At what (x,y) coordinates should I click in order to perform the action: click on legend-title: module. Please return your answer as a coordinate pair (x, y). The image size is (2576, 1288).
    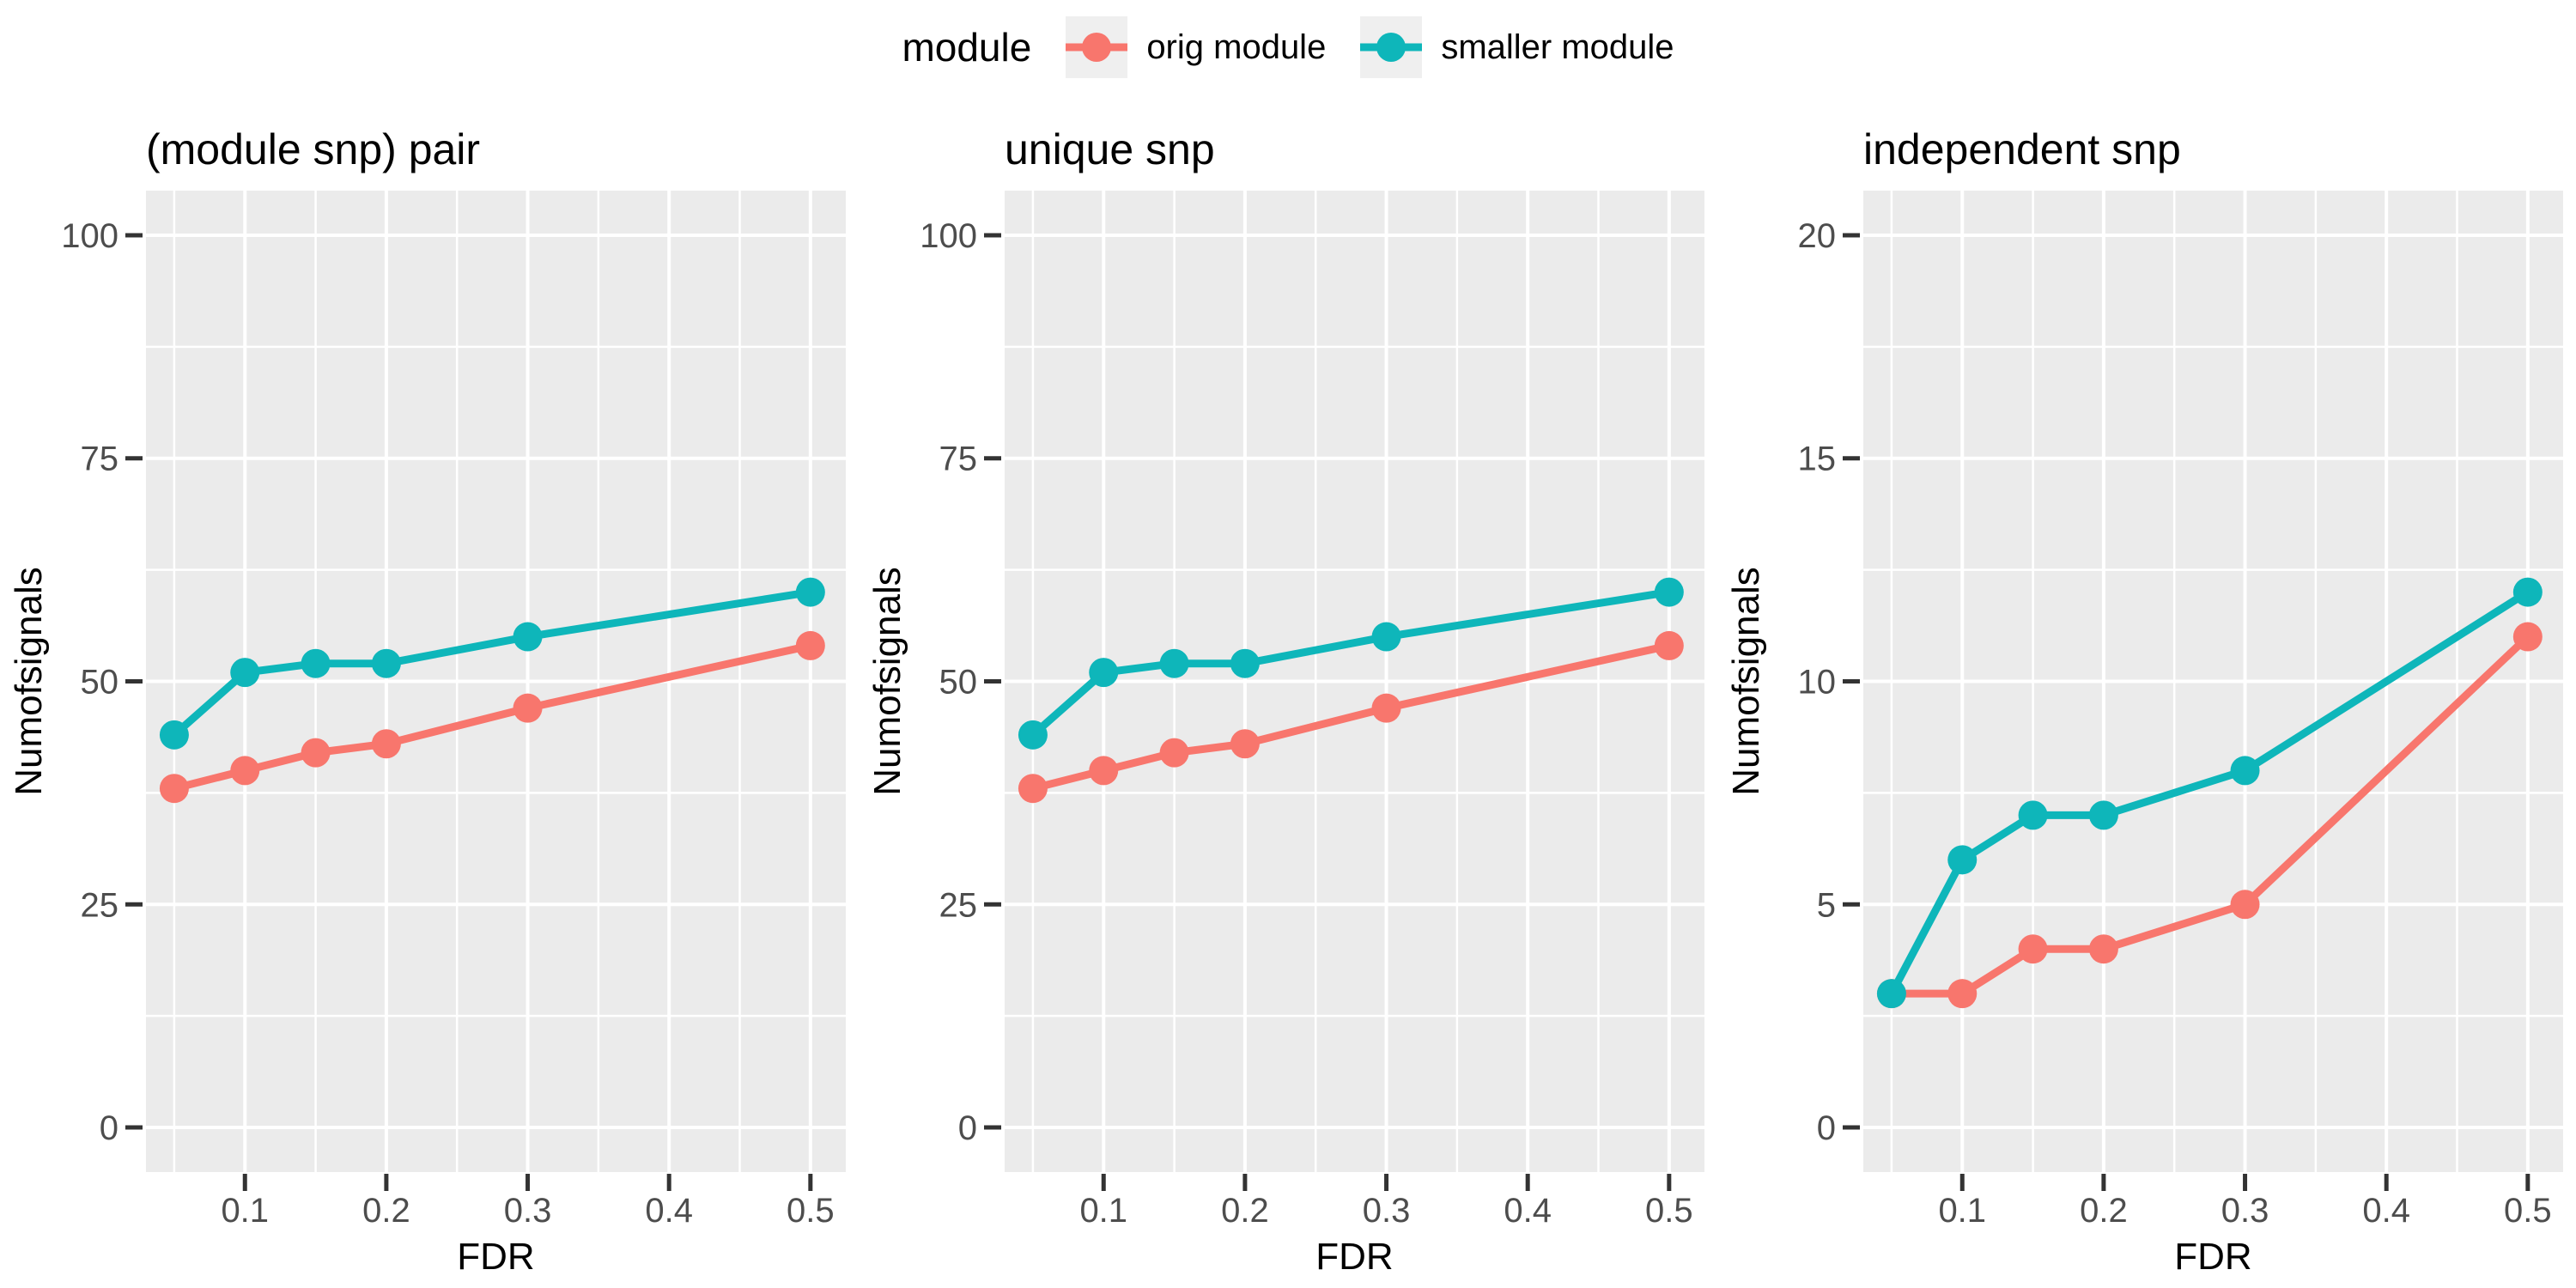
    Looking at the image, I should click on (967, 48).